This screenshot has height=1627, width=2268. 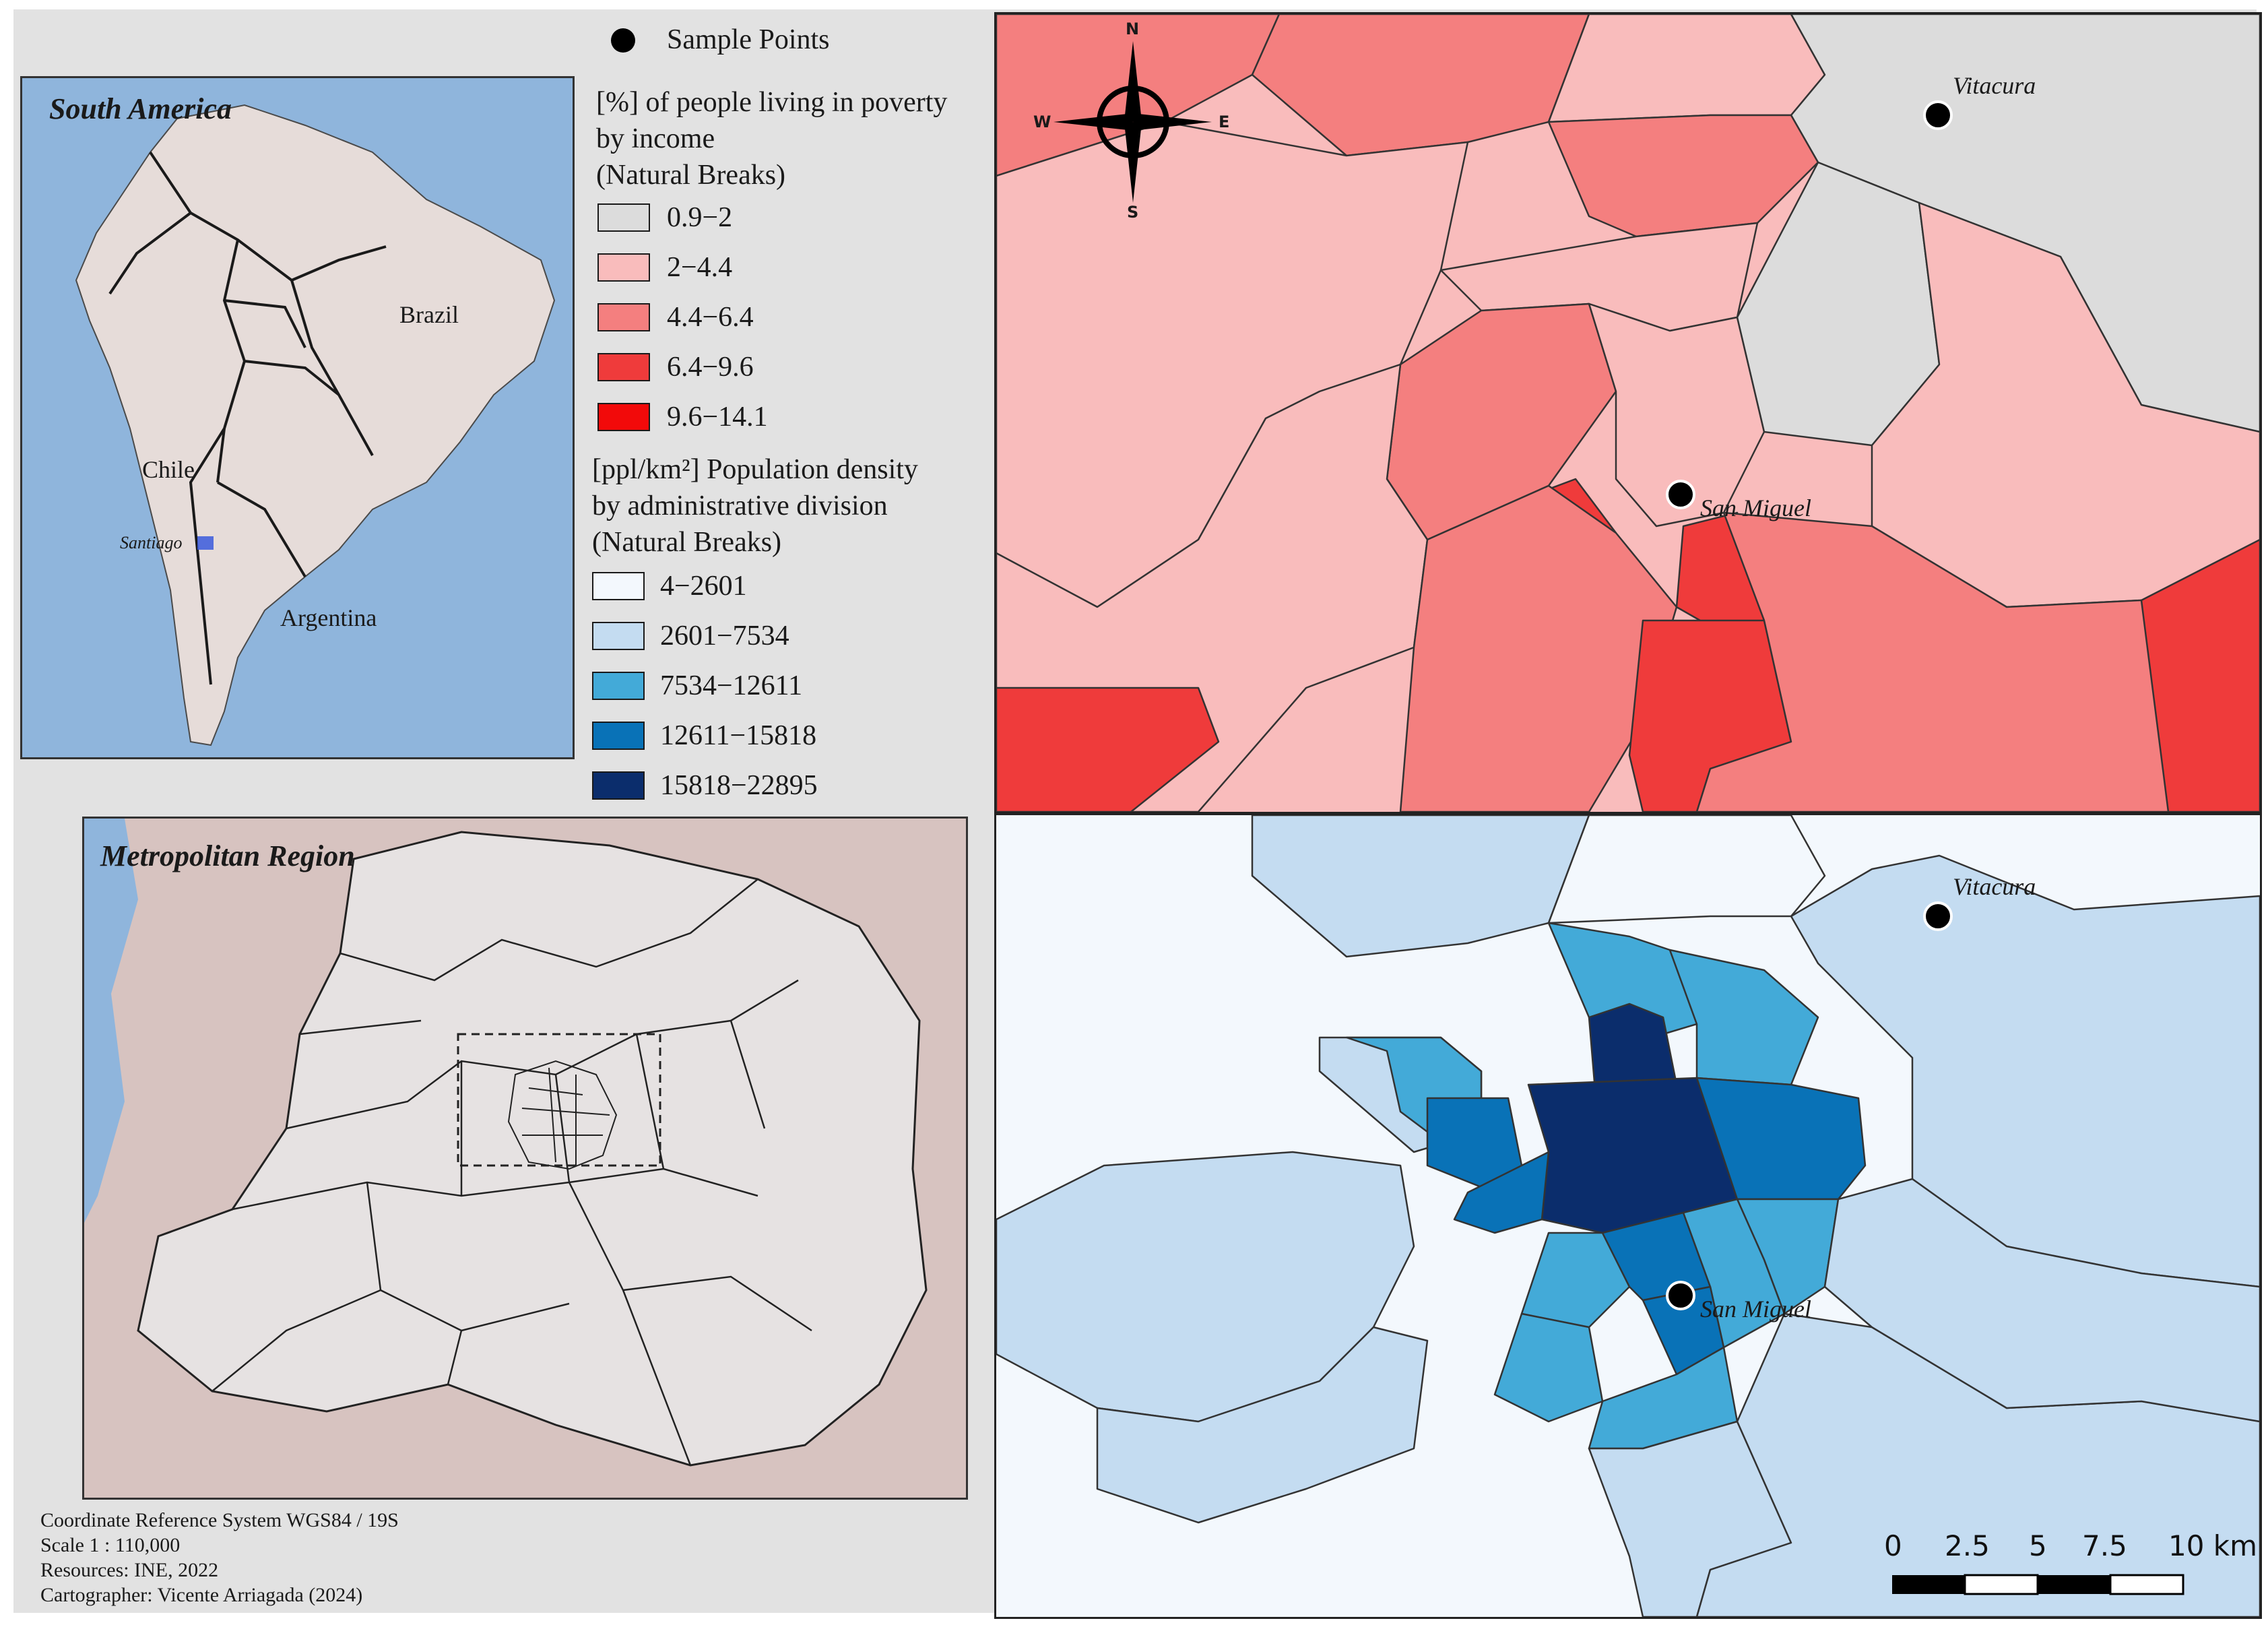 I want to click on poverty-class-4: 6.4−9.6, so click(x=710, y=367).